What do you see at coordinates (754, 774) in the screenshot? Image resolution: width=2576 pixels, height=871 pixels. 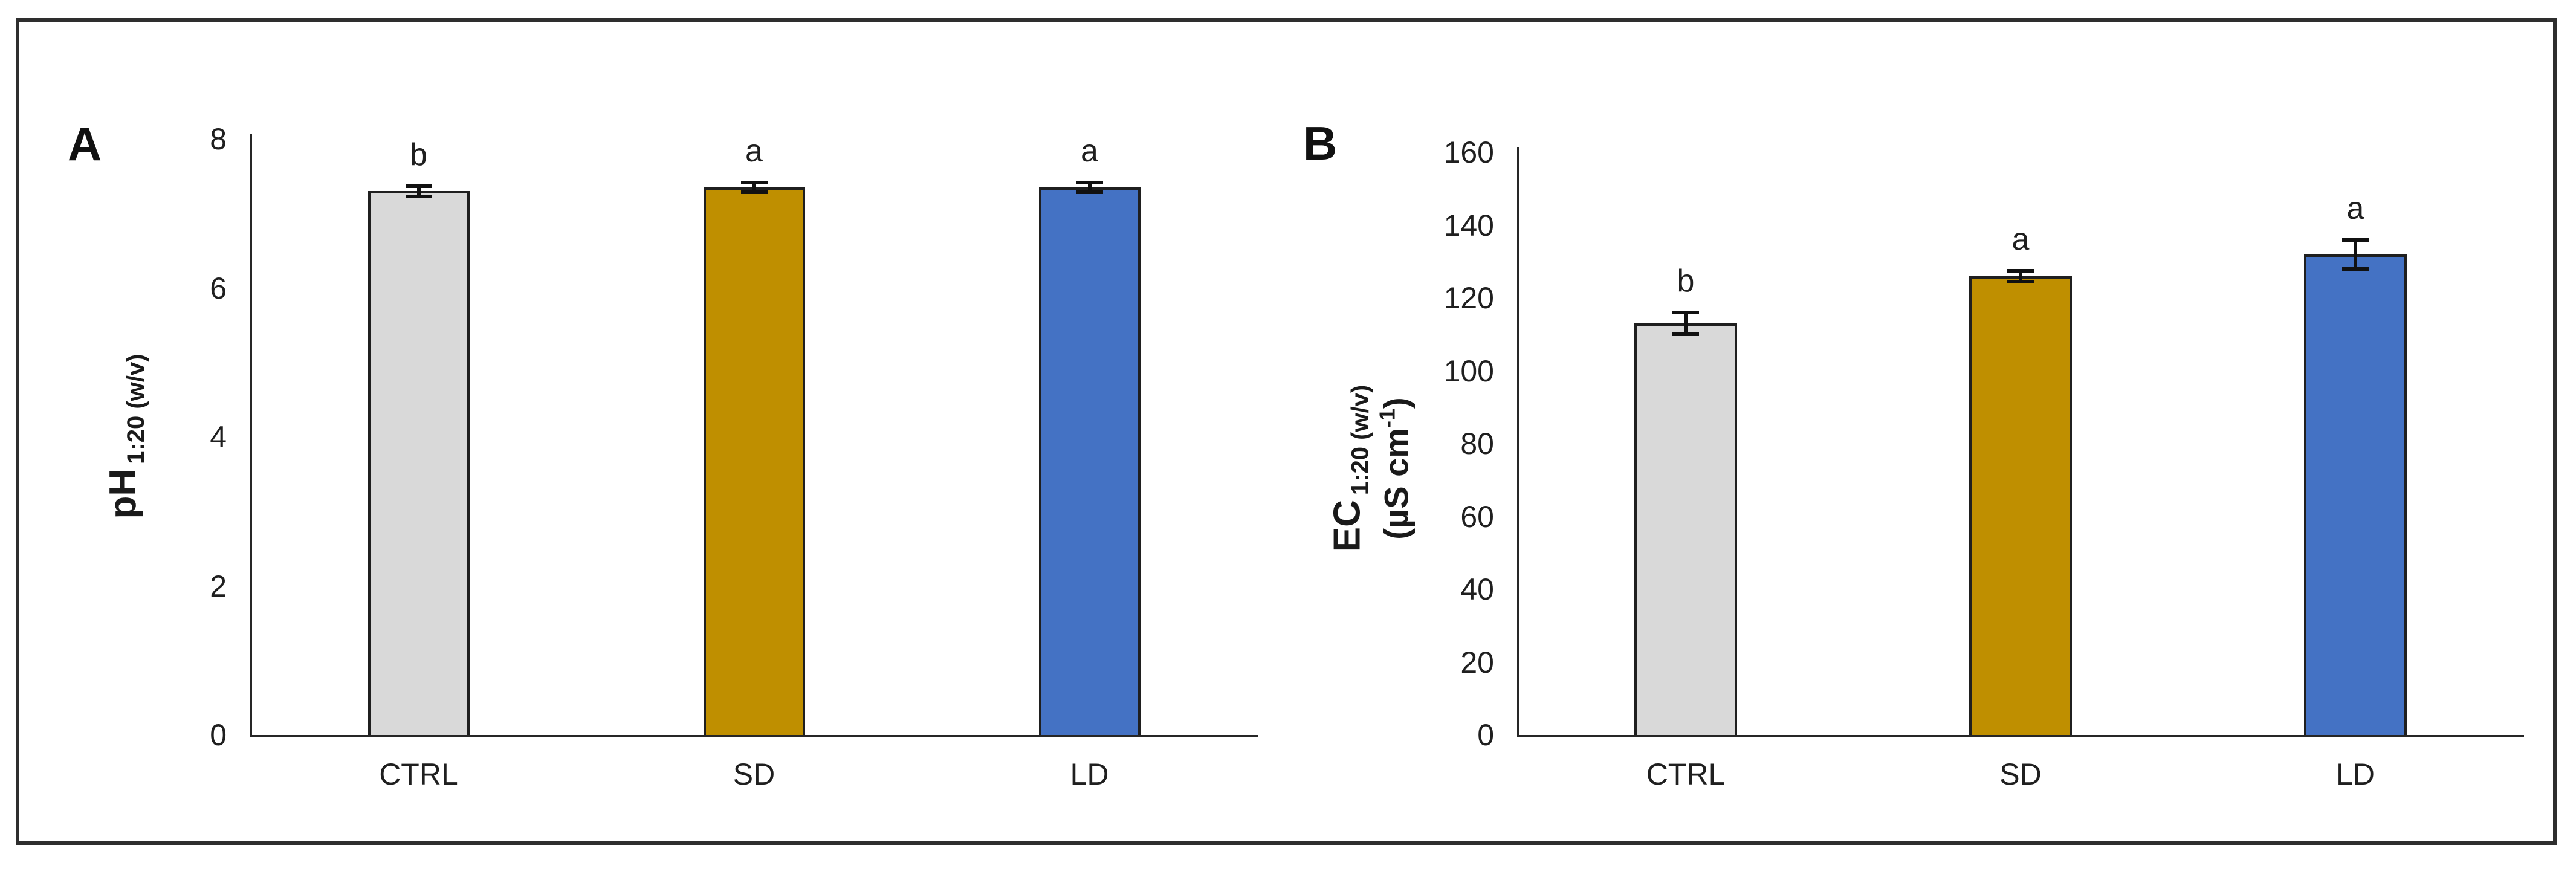 I see `panel-a-x-tick-label-sd: SD` at bounding box center [754, 774].